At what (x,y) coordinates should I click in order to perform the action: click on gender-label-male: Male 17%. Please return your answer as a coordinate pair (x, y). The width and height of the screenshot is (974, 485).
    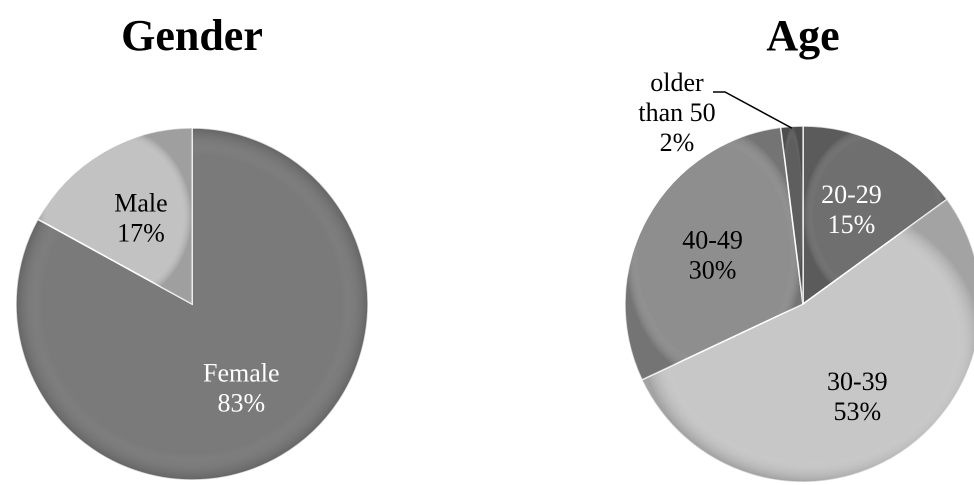
    Looking at the image, I should click on (140, 218).